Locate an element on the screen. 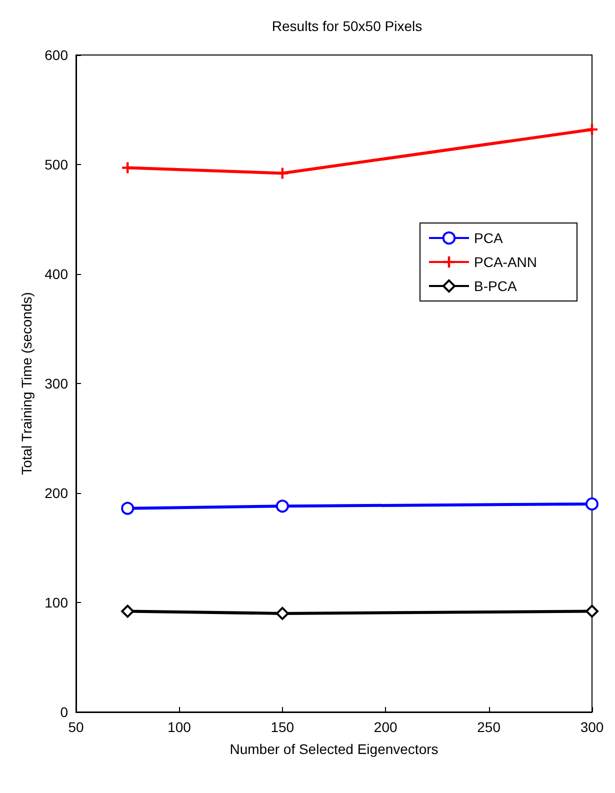 The width and height of the screenshot is (615, 793). x-tick-label: 100 is located at coordinates (180, 727).